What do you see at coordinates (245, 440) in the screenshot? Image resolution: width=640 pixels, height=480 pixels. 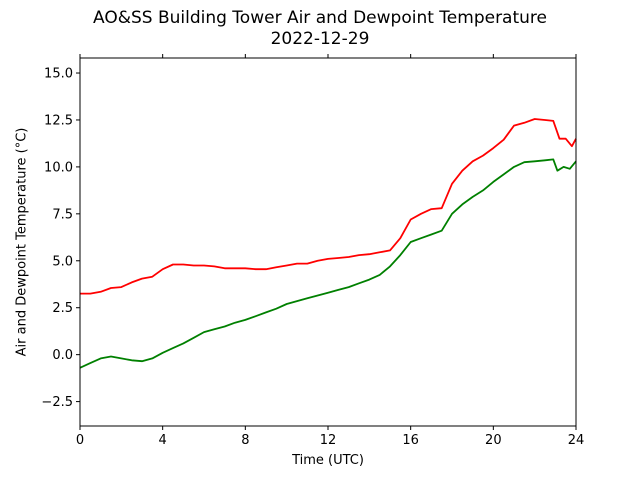 I see `x-tick-label: 8` at bounding box center [245, 440].